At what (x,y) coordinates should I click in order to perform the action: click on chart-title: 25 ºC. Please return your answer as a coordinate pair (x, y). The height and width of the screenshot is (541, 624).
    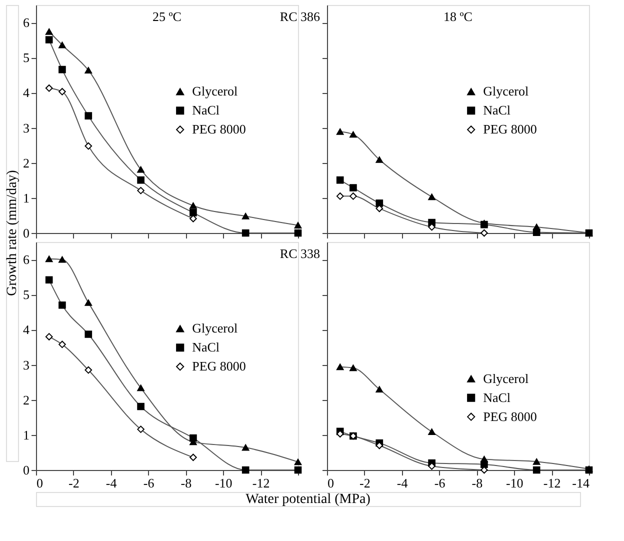
    Looking at the image, I should click on (167, 16).